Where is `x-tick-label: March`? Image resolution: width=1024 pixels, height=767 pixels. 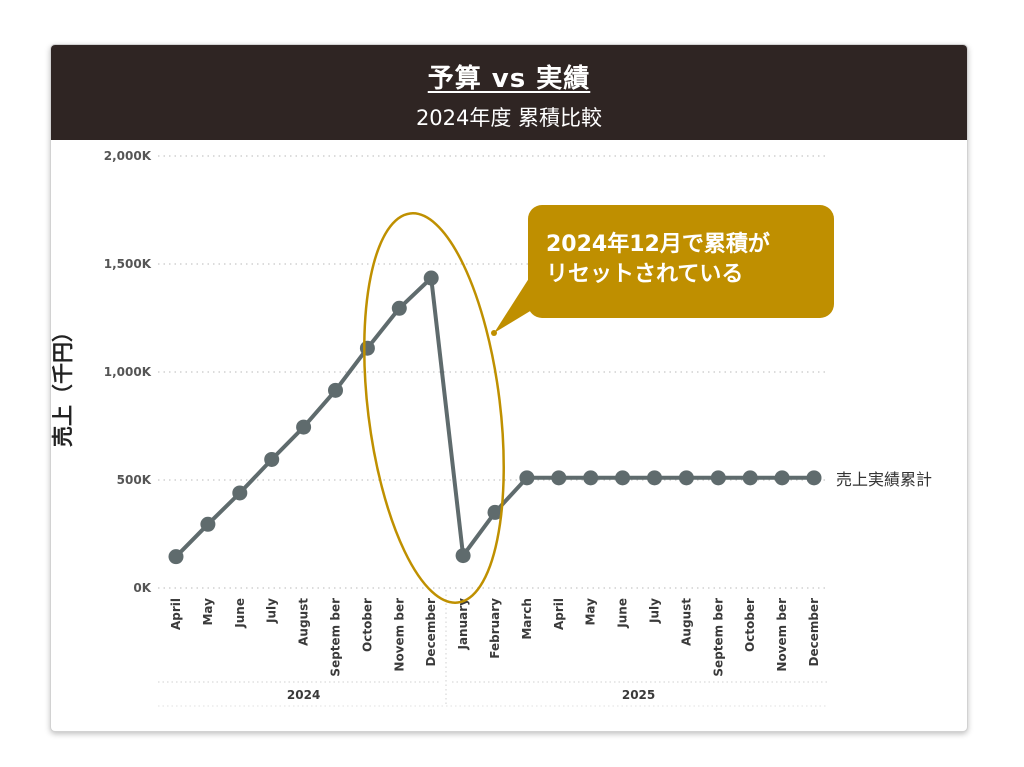
x-tick-label: March is located at coordinates (527, 619).